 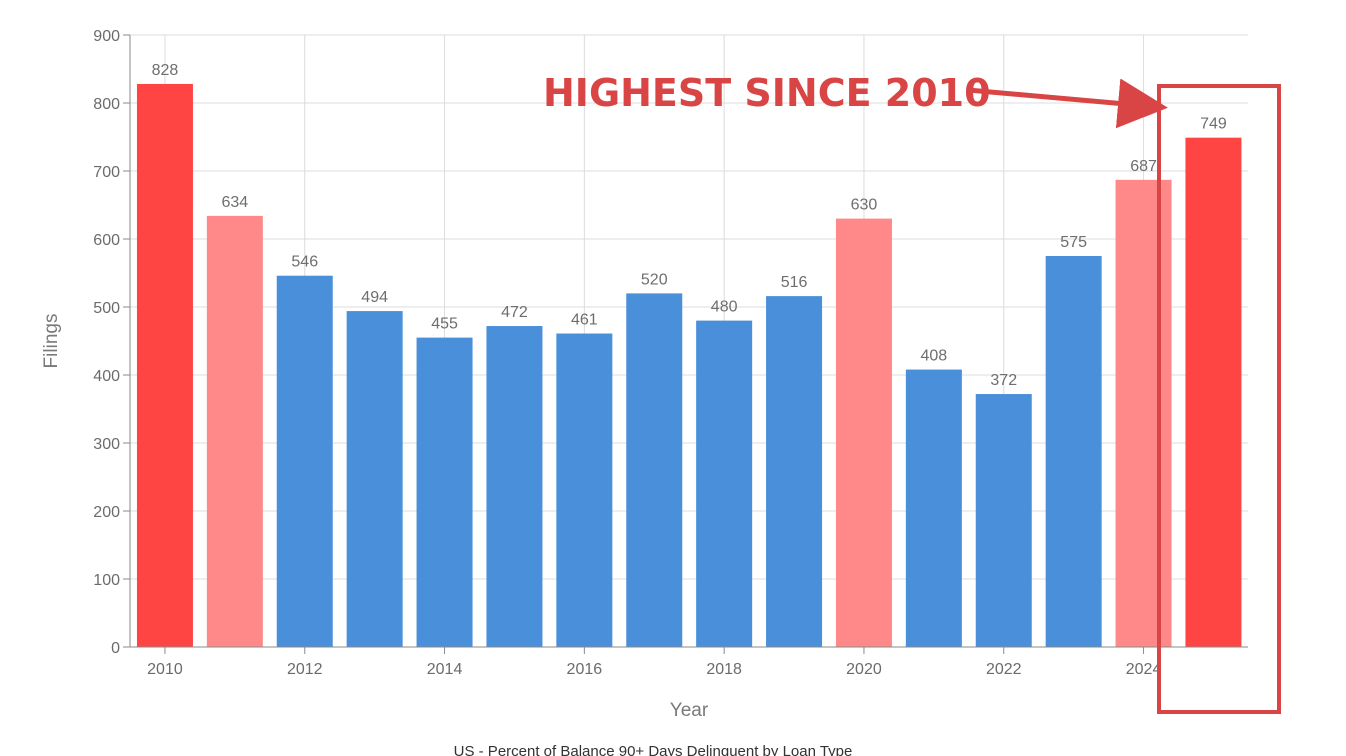 What do you see at coordinates (584, 320) in the screenshot?
I see `data-label-2016: 461` at bounding box center [584, 320].